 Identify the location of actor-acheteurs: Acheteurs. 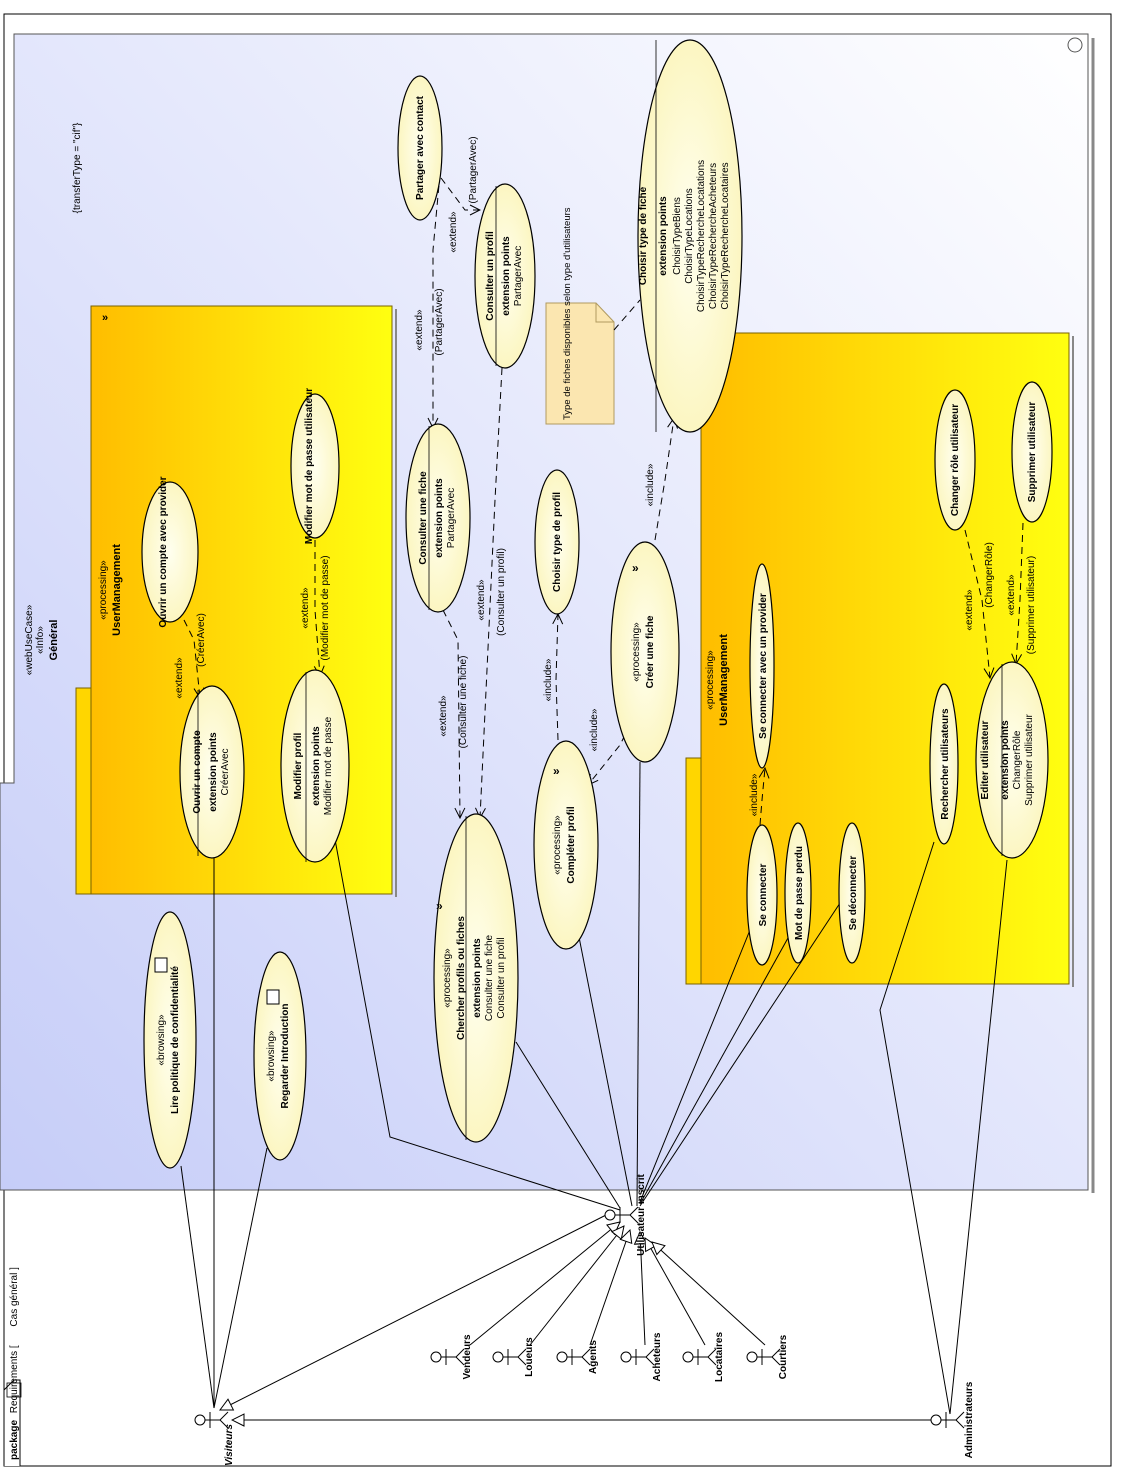
(641, 1356).